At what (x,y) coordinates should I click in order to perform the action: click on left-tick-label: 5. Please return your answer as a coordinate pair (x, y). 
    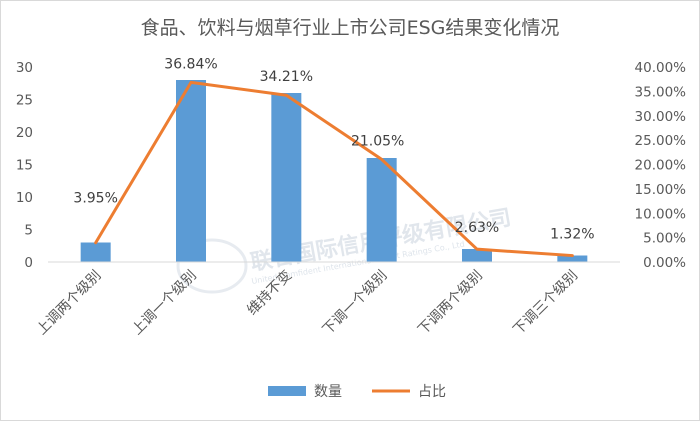
    Looking at the image, I should click on (28, 231).